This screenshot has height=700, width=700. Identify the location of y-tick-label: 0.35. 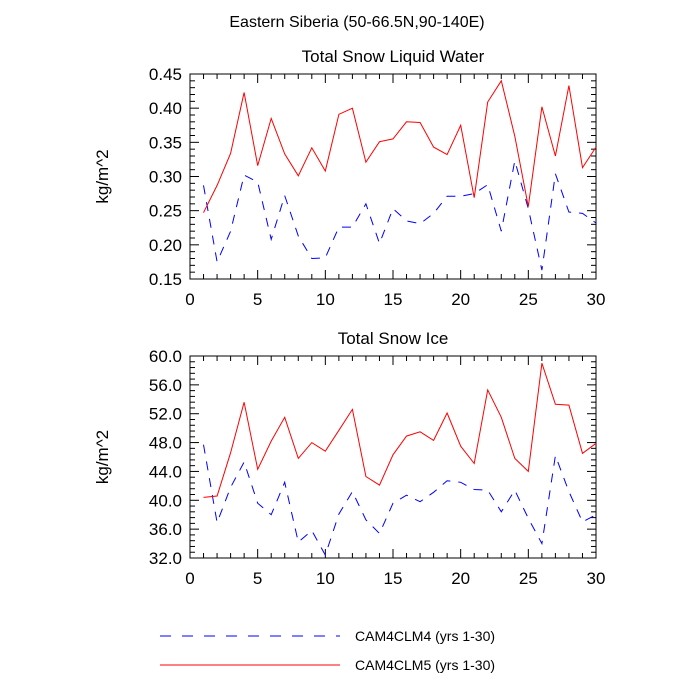
(165, 142).